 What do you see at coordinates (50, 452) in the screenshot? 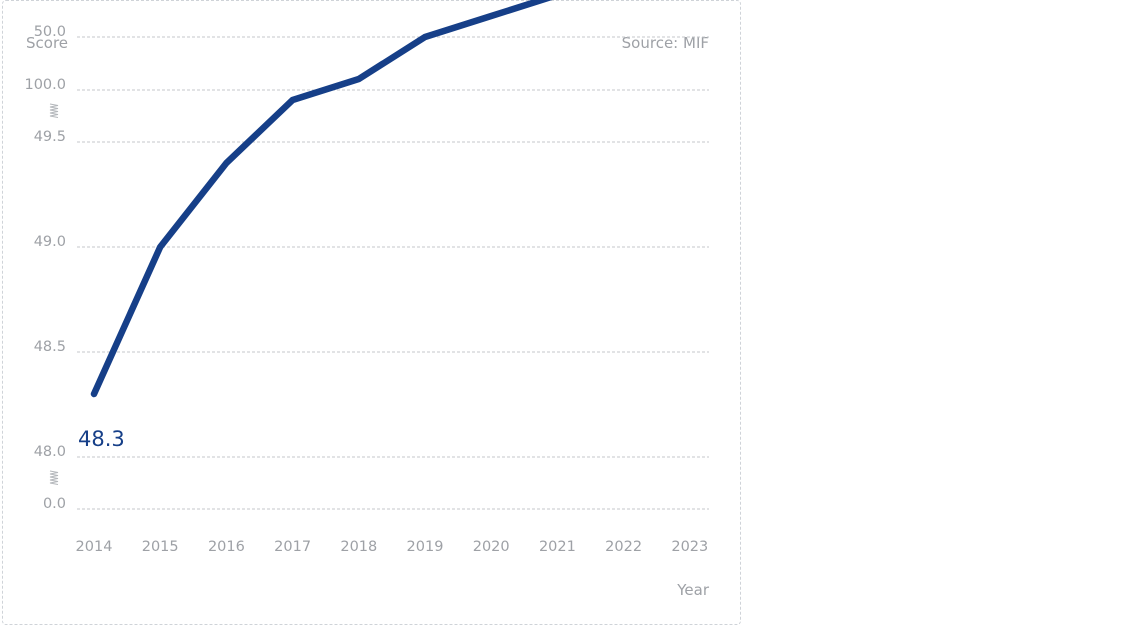
I see `y-tick-label: 48.0` at bounding box center [50, 452].